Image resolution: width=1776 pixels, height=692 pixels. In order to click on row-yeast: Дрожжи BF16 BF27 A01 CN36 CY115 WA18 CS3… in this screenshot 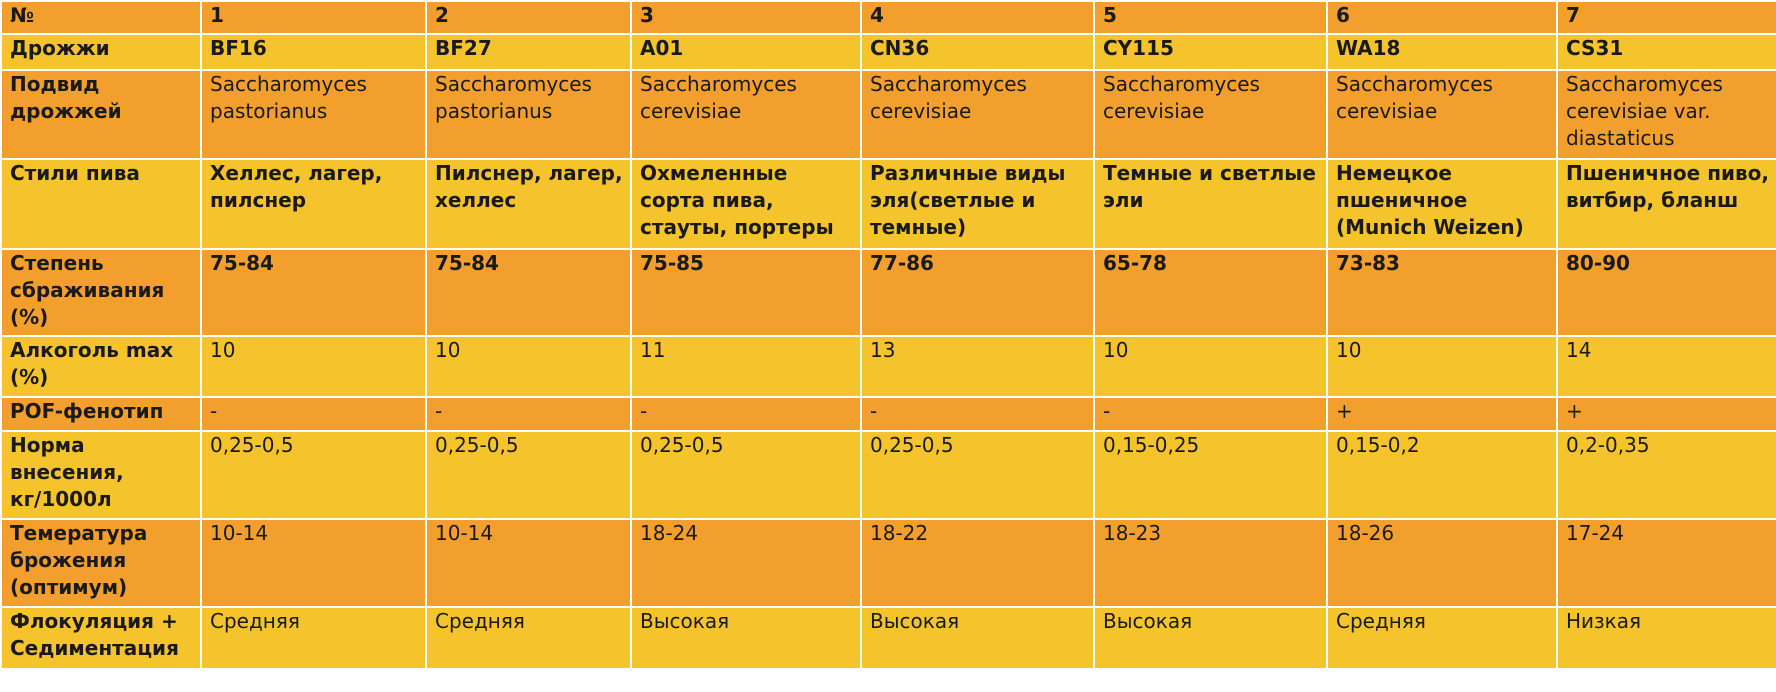, I will do `click(888, 52)`.